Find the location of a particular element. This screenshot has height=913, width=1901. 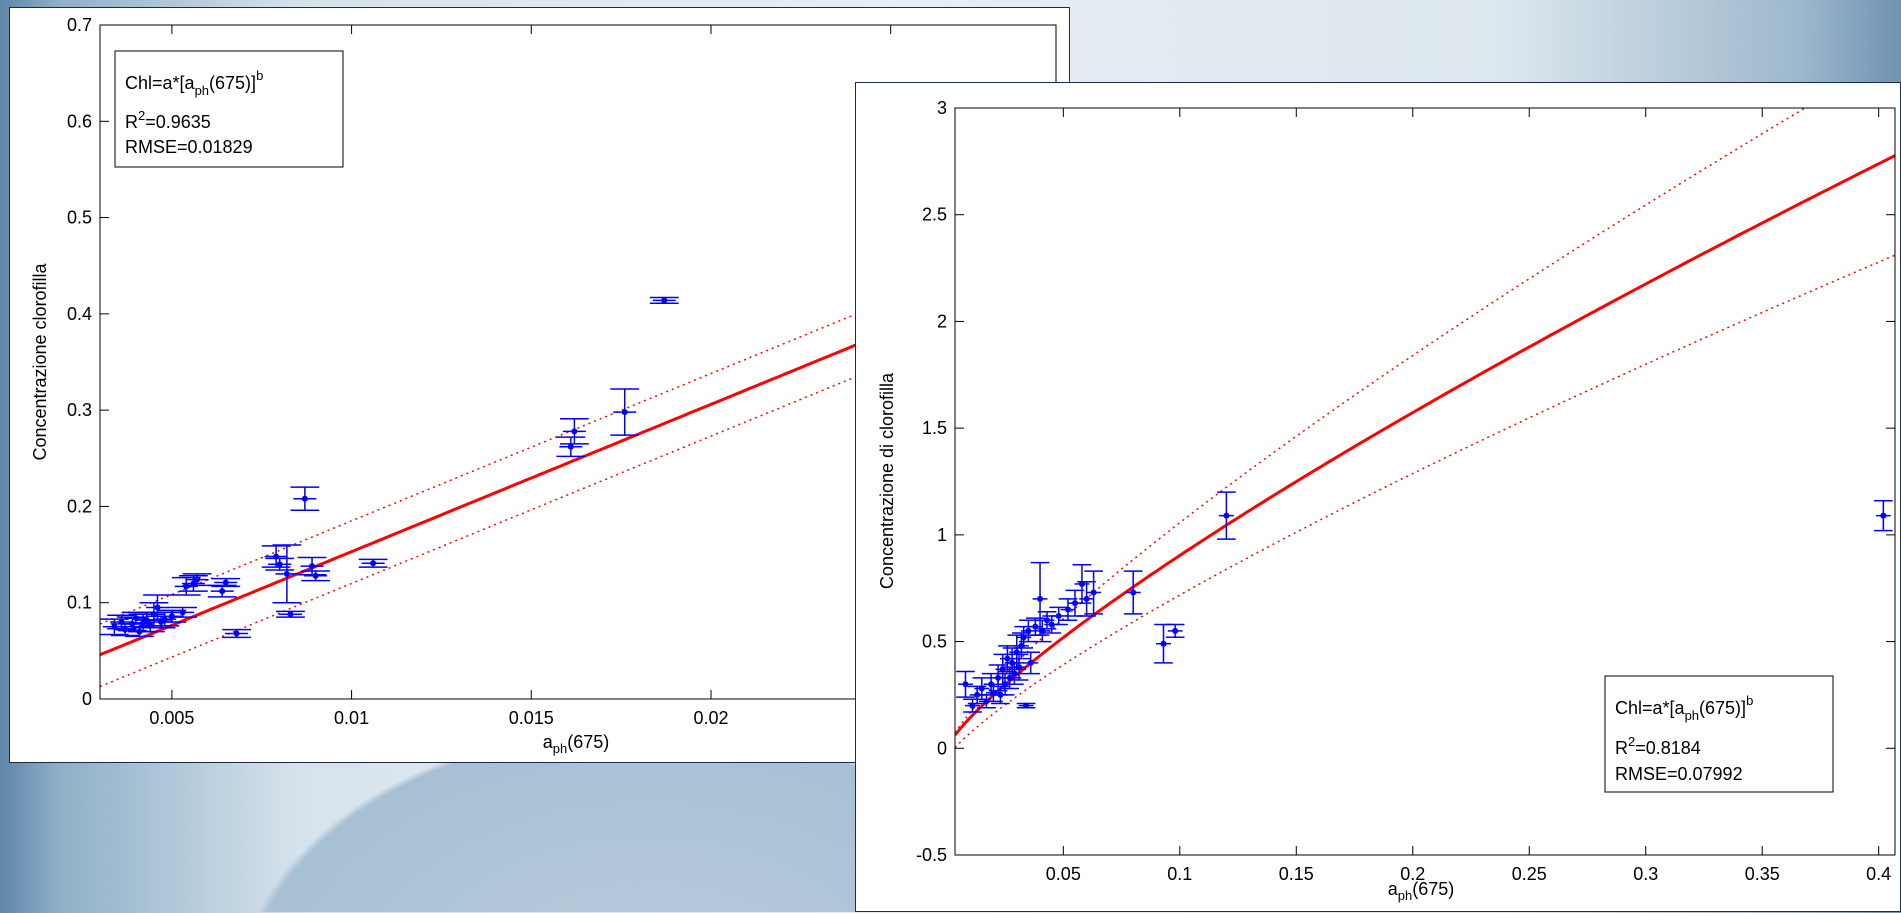

chart-1-legend-rmse: RMSE=0.01829 is located at coordinates (189, 147).